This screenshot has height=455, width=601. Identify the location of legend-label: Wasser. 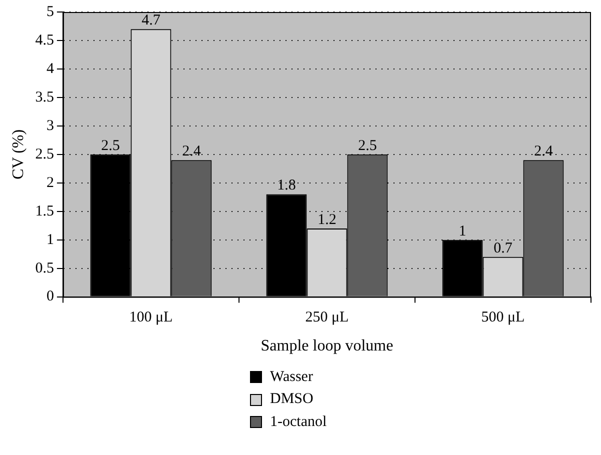
(291, 377).